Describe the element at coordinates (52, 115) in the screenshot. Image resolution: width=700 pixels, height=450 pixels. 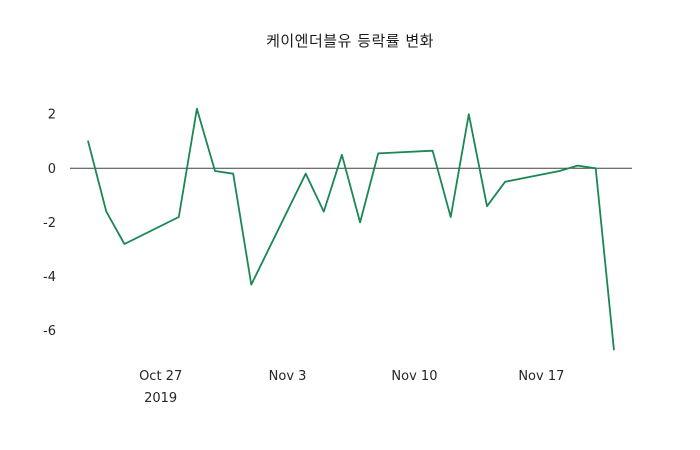
I see `y-tick-label: 2` at that location.